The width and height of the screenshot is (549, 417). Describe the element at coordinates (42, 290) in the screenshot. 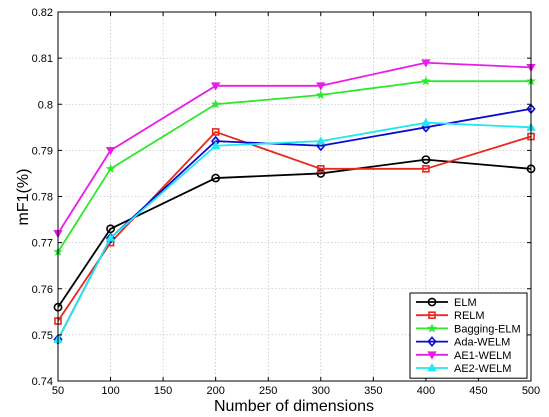

I see `y-tick-label: 0.76` at that location.